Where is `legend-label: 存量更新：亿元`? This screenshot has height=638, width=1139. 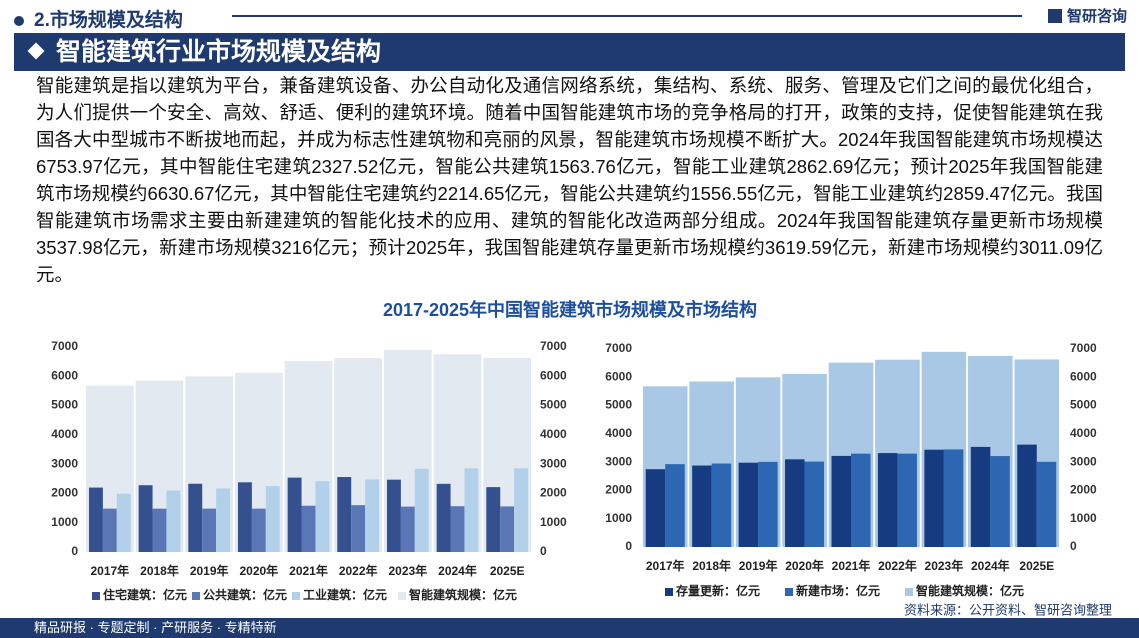 legend-label: 存量更新：亿元 is located at coordinates (717, 590).